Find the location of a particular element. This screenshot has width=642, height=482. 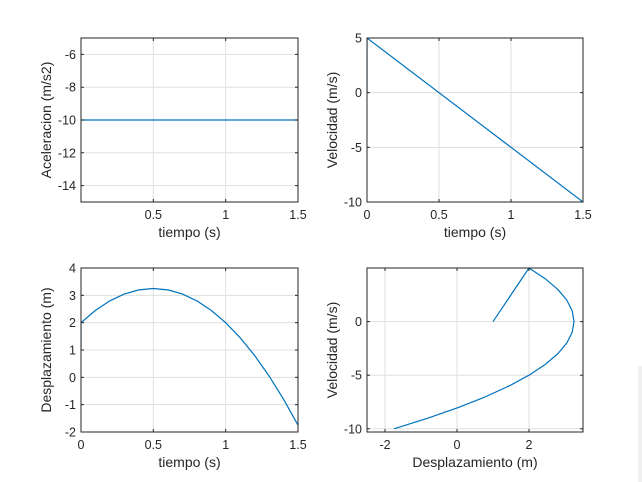

y-tick-label: 4 is located at coordinates (72, 269).